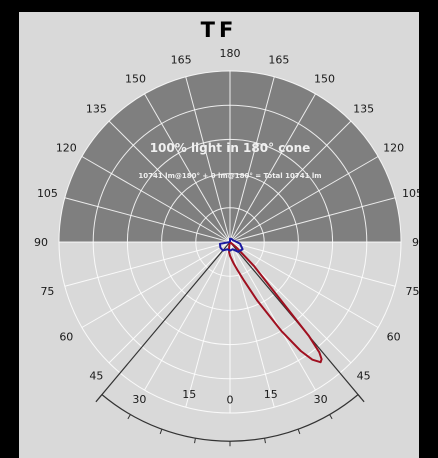  Describe the element at coordinates (230, 148) in the screenshot. I see `cone-headline: 100% light in 180° cone` at that location.